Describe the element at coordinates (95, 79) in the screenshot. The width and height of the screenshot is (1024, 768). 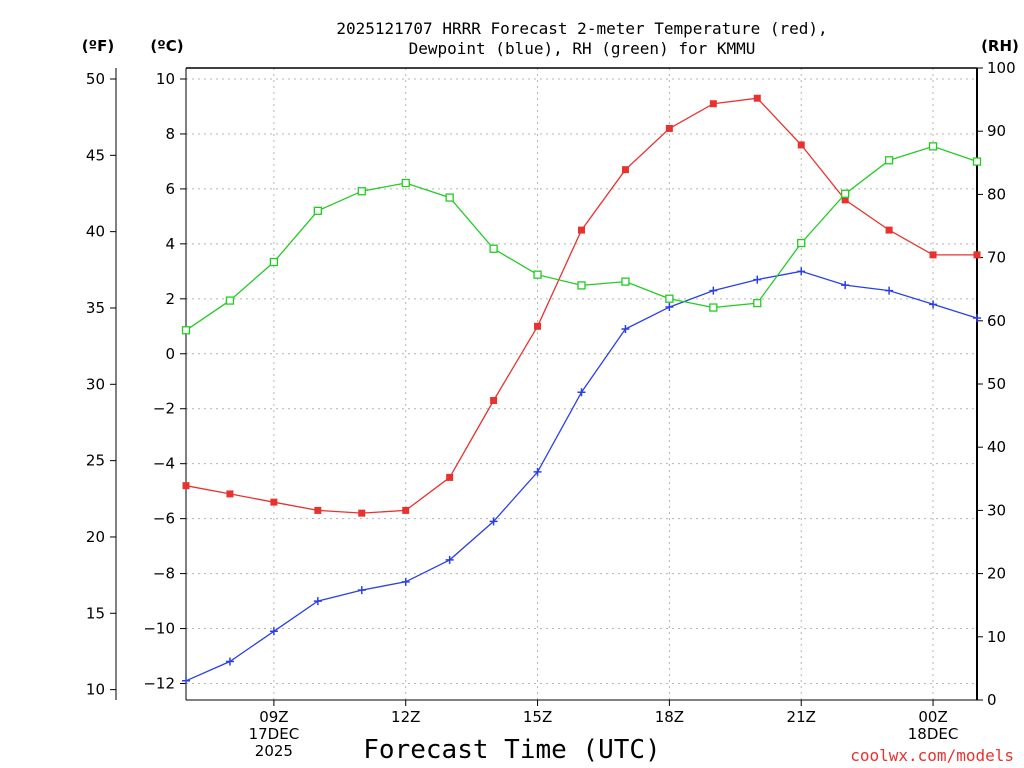
I see `fahrenheit-tick-label: 50` at that location.